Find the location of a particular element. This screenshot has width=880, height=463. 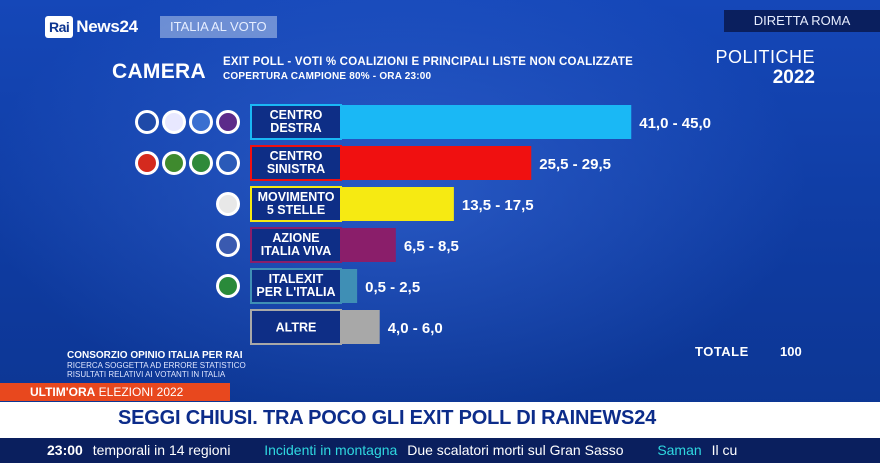

election-title: POLITICHE 2022 is located at coordinates (765, 67).